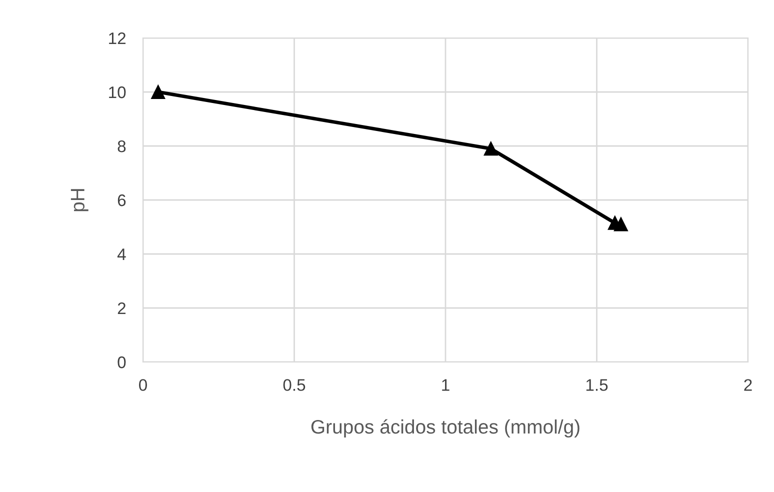 Image resolution: width=774 pixels, height=492 pixels. What do you see at coordinates (122, 362) in the screenshot?
I see `y-tick-label: 0` at bounding box center [122, 362].